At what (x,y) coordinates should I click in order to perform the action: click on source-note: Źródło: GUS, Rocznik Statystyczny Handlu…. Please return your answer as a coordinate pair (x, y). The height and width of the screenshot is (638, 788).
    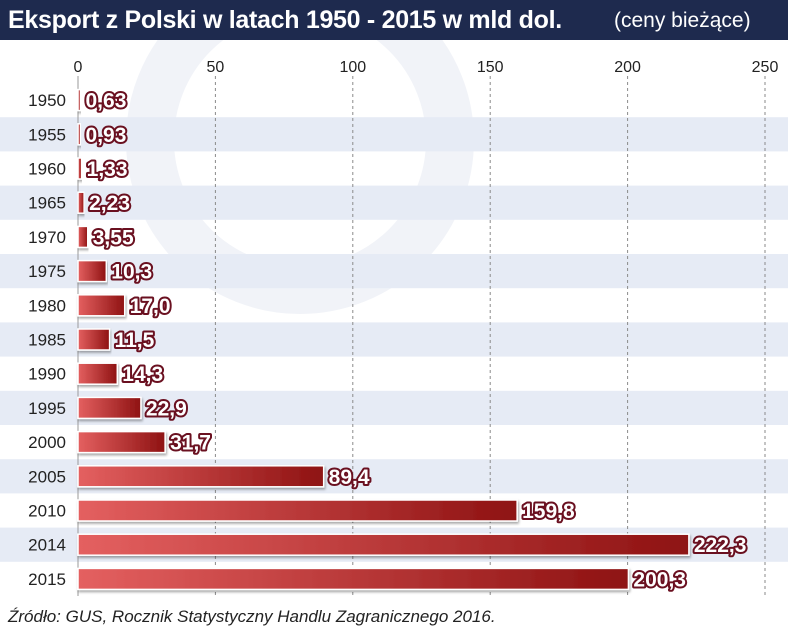
    Looking at the image, I should click on (252, 616).